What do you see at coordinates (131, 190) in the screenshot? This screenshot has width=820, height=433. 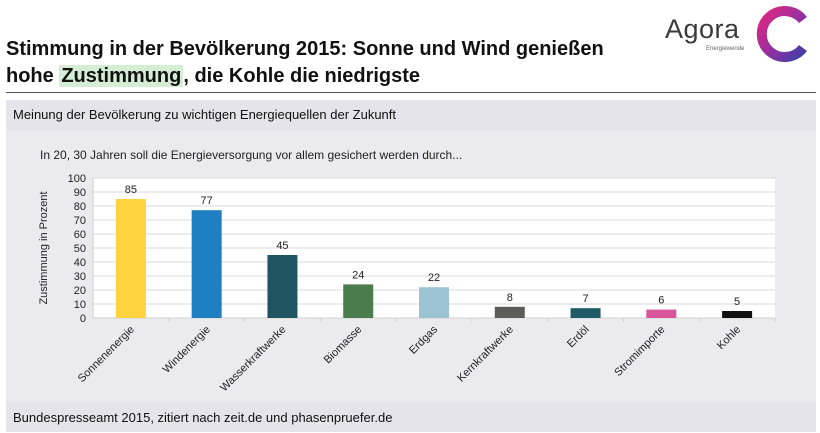 I see `data-label: 85` at bounding box center [131, 190].